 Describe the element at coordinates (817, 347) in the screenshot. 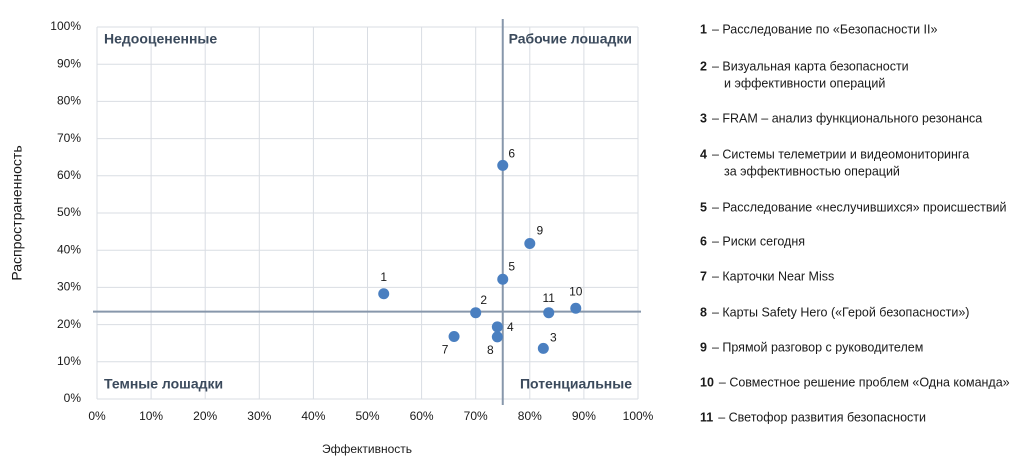

I see `legend-text: – Прямой разговор с руководителем` at that location.